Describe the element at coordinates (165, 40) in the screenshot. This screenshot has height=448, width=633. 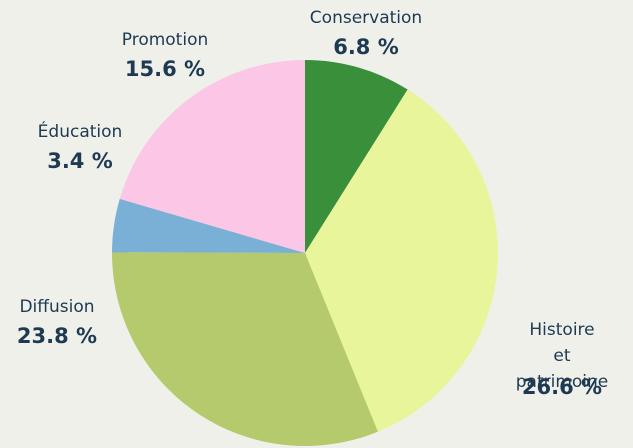
I see `slice-label: Promotion` at that location.